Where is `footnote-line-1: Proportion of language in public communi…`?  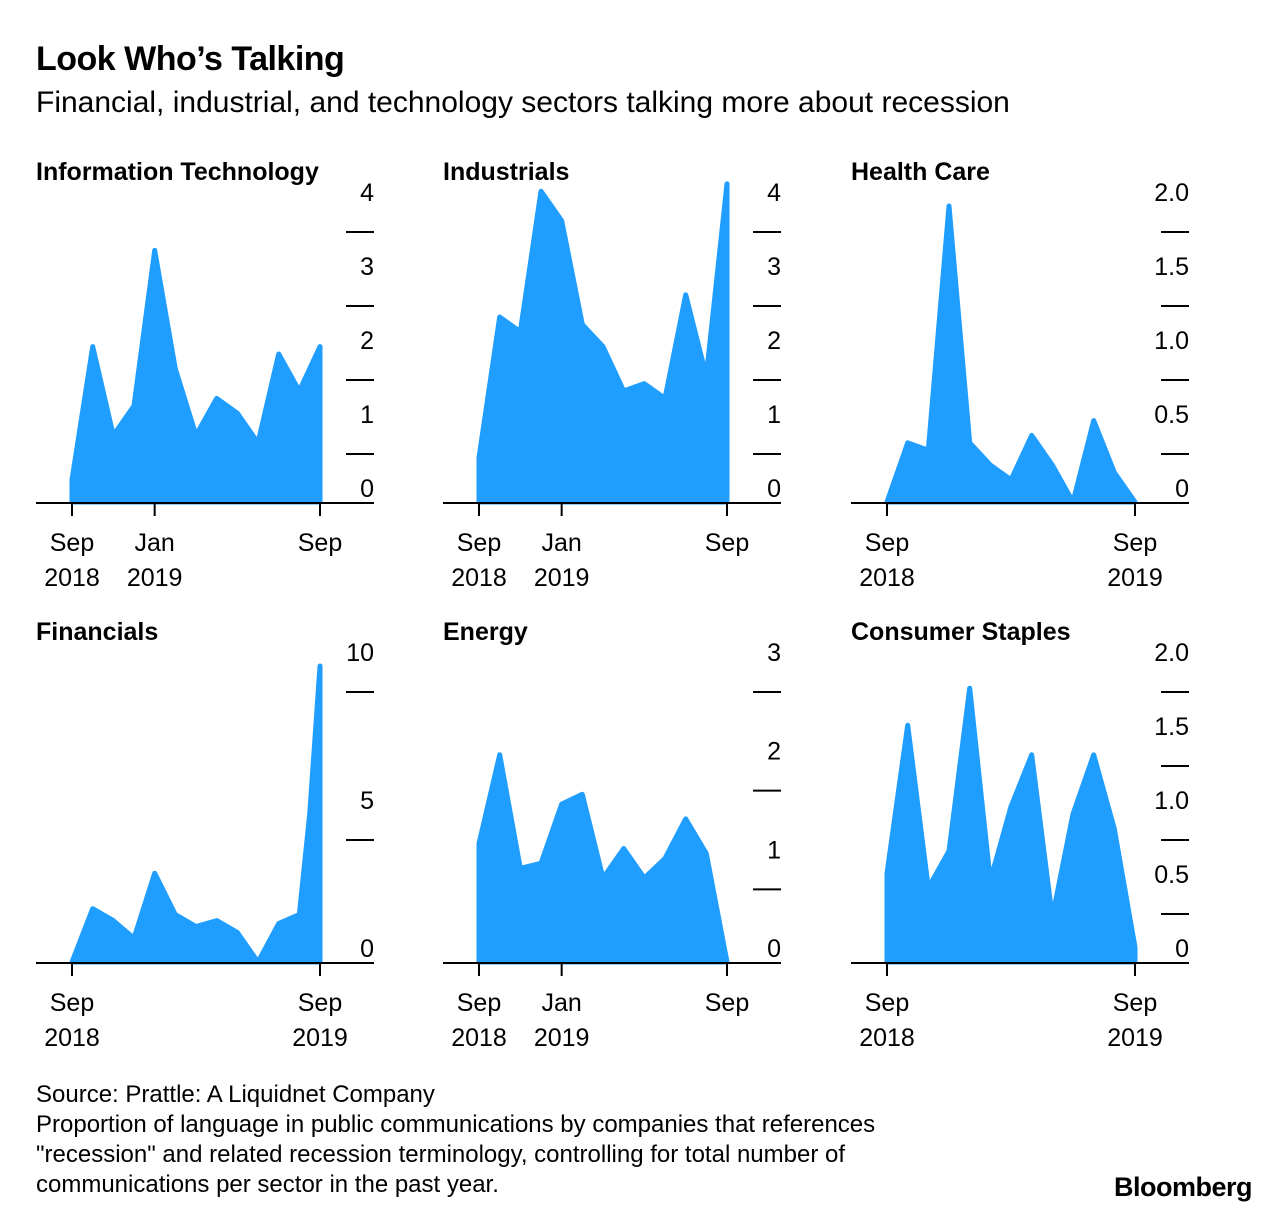
footnote-line-1: Proportion of language in public communi… is located at coordinates (456, 1124).